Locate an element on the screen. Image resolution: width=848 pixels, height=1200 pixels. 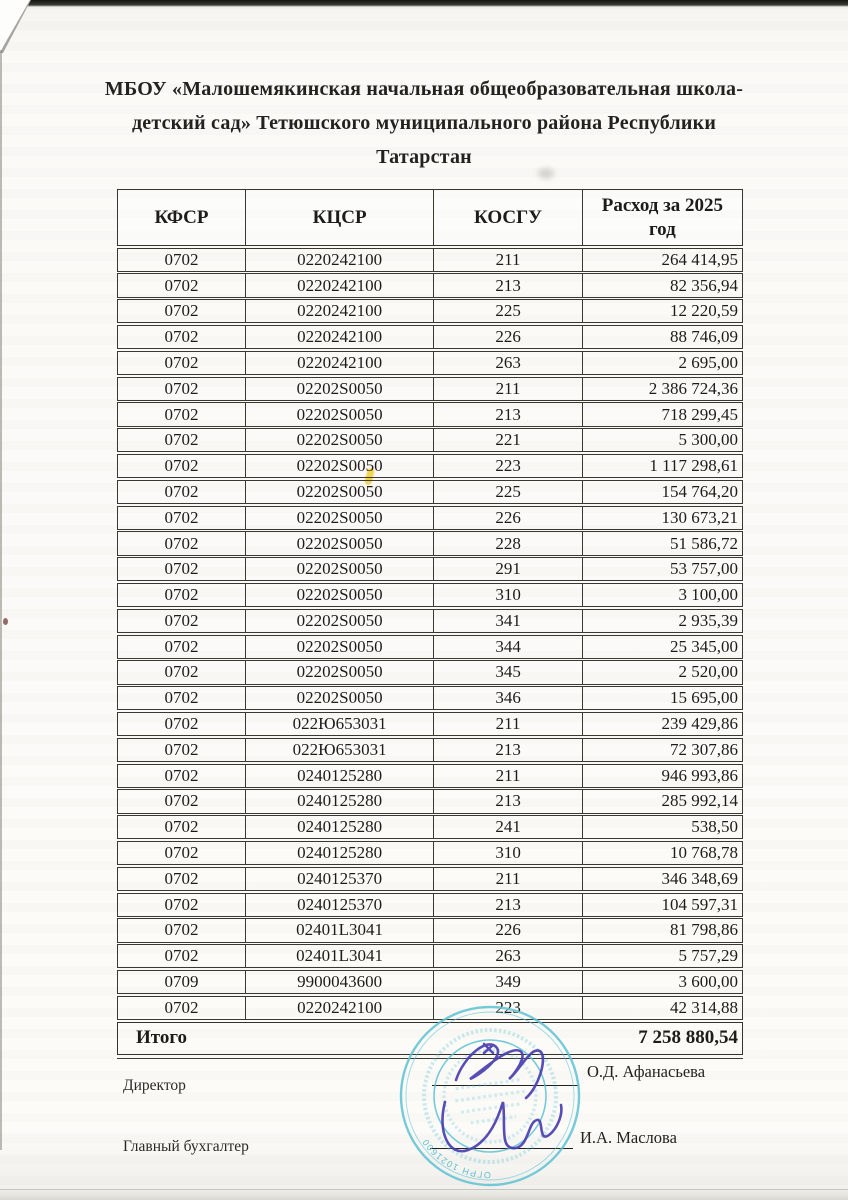
table-row: 0702 02202S0050 344 25 345,00 is located at coordinates (430, 646).